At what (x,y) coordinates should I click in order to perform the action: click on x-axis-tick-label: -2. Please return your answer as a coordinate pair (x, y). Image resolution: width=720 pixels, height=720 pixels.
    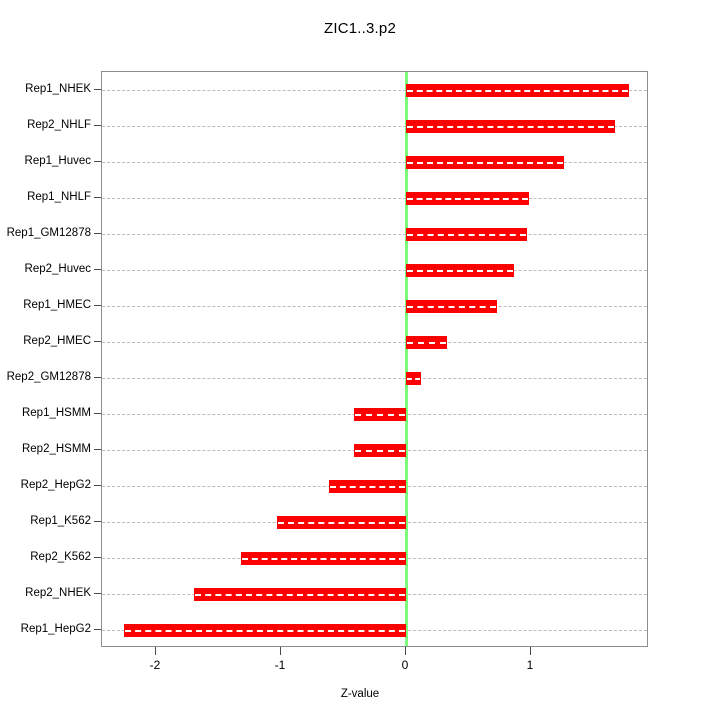
    Looking at the image, I should click on (155, 665).